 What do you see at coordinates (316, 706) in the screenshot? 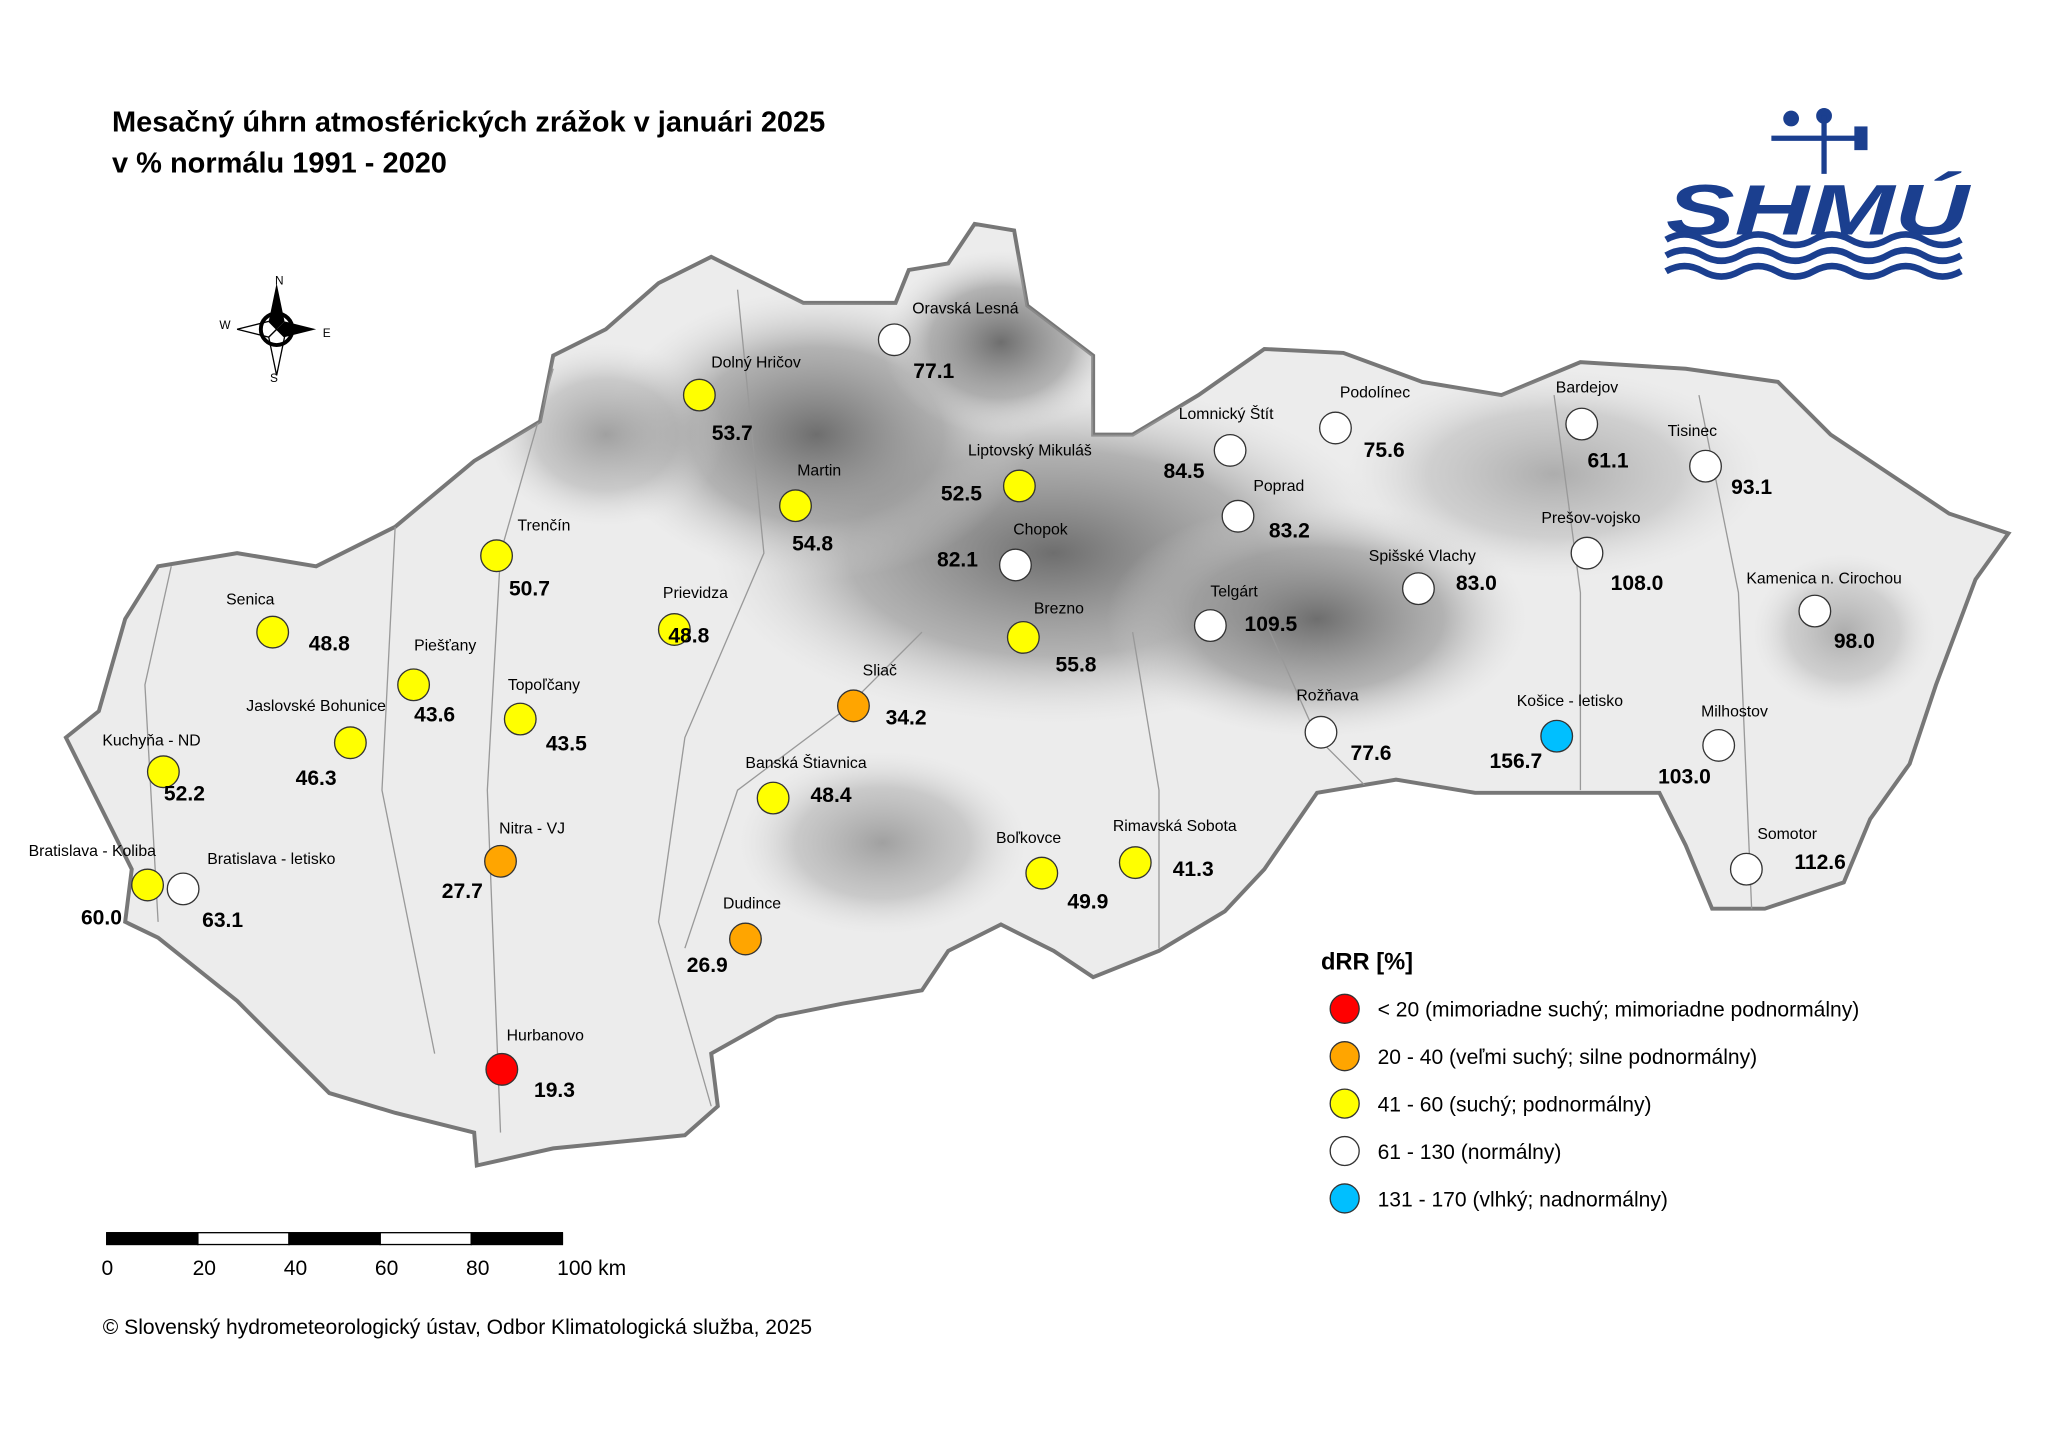
I see `station-name: Jaslovské Bohunice` at bounding box center [316, 706].